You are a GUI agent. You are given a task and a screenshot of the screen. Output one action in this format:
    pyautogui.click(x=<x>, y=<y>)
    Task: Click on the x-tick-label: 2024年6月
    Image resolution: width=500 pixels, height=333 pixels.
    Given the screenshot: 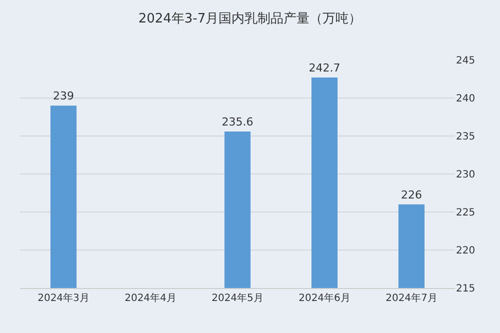 What is the action you would take?
    pyautogui.click(x=324, y=298)
    